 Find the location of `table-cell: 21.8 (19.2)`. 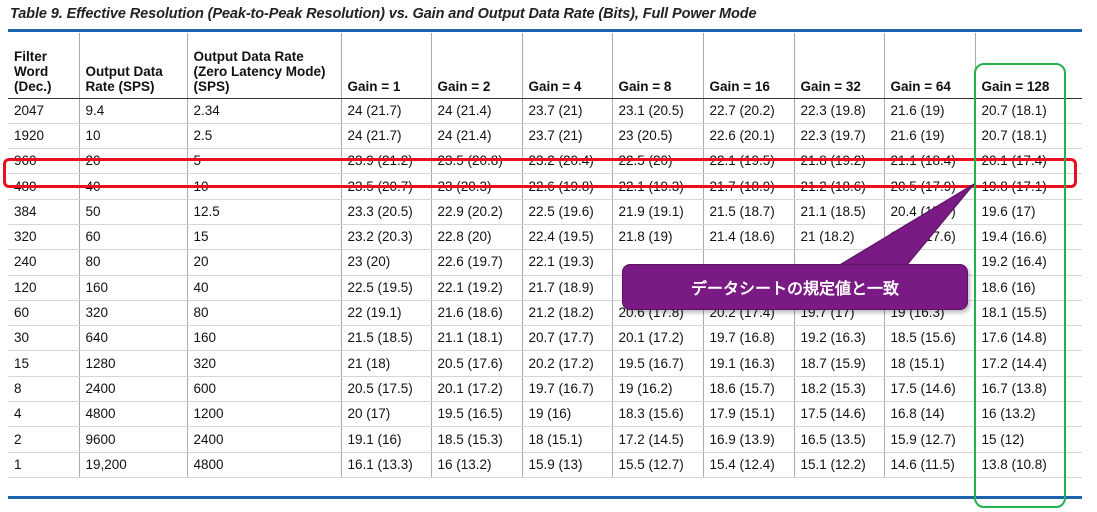

table-cell: 21.8 (19.2) is located at coordinates (838, 161).